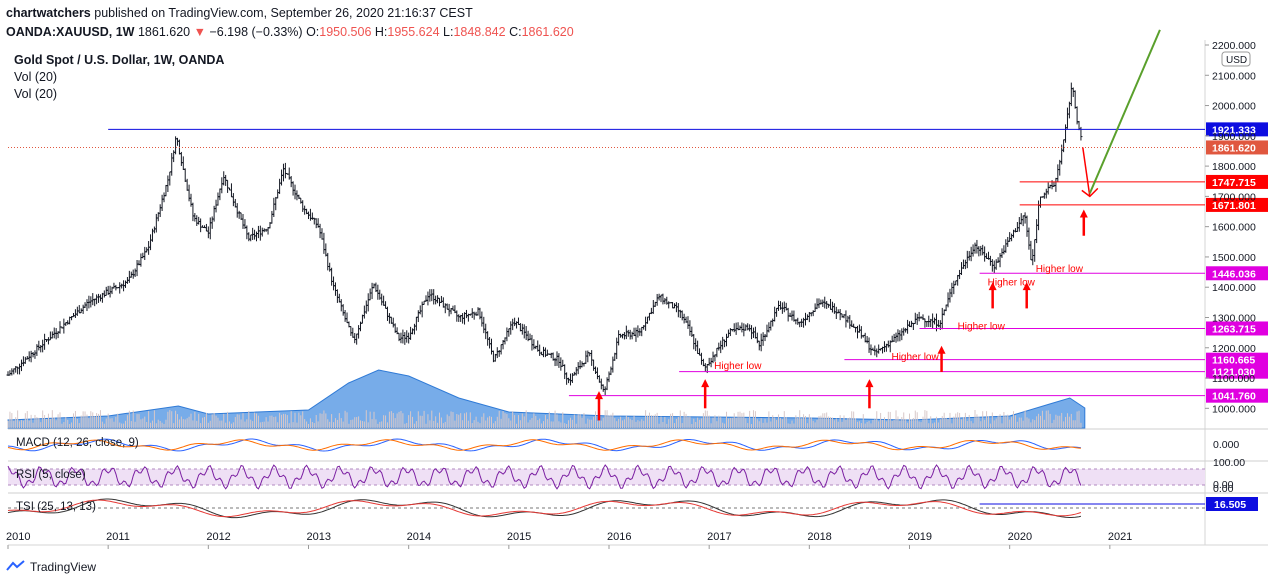 This screenshot has height=586, width=1274. Describe the element at coordinates (56, 507) in the screenshot. I see `pane-tsi-title: TSI (25, 13, 13)` at that location.